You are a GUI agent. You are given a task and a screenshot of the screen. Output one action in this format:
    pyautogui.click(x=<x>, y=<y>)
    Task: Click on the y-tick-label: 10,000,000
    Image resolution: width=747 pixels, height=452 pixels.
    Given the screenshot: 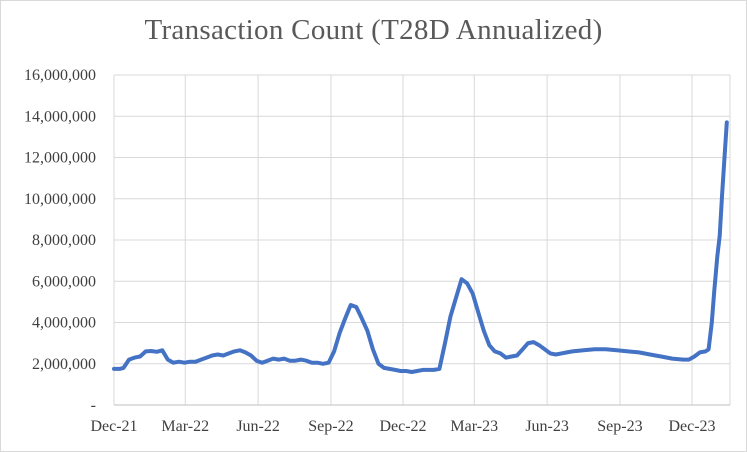 What is the action you would take?
    pyautogui.click(x=60, y=199)
    